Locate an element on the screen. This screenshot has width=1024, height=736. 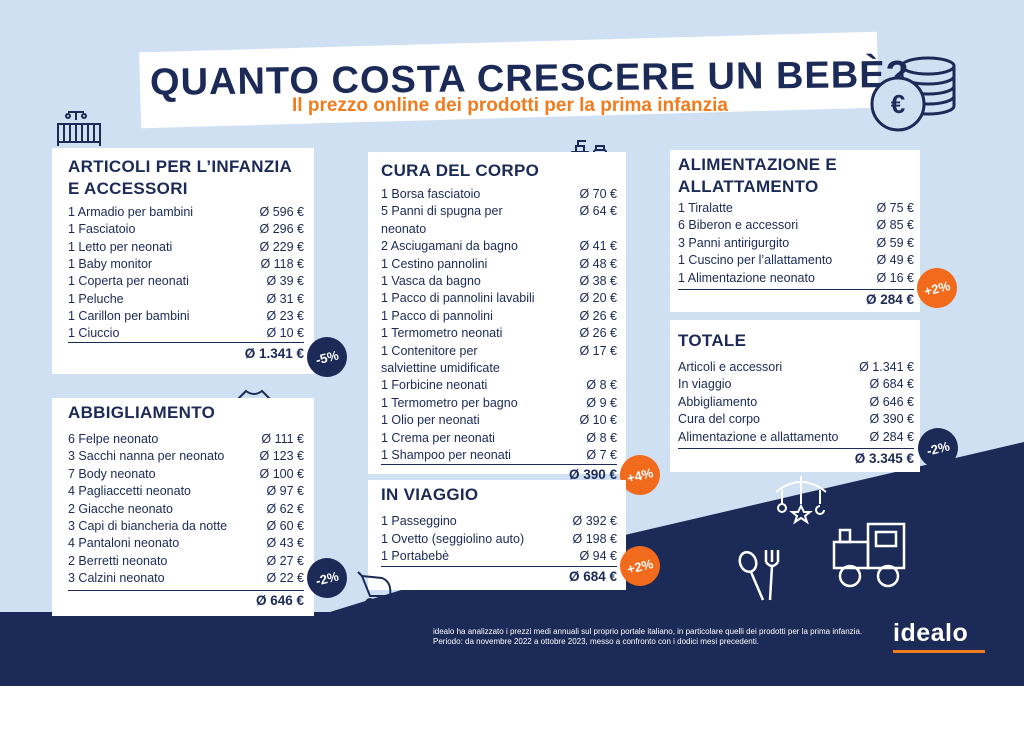
item-price: Ø 17 € is located at coordinates (598, 350).